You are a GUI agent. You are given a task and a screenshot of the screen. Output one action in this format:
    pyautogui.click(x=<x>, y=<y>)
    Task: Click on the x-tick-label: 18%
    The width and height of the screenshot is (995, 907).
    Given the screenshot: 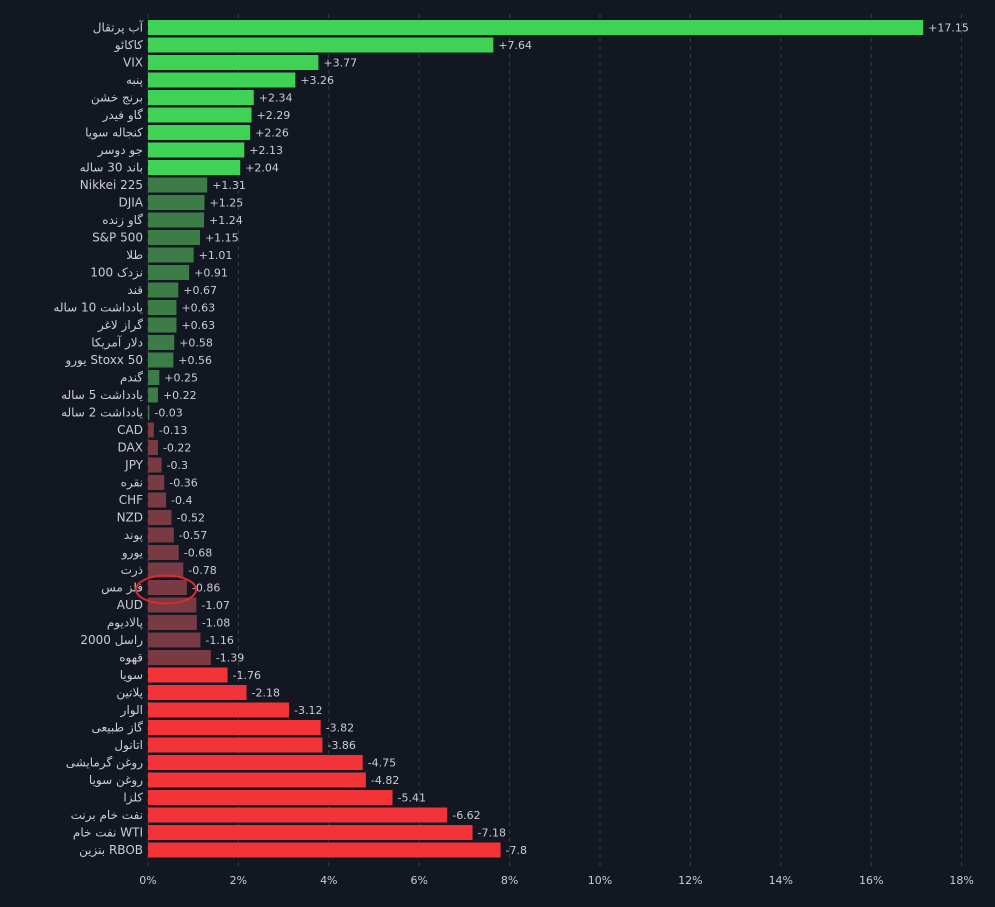 What is the action you would take?
    pyautogui.click(x=961, y=880)
    